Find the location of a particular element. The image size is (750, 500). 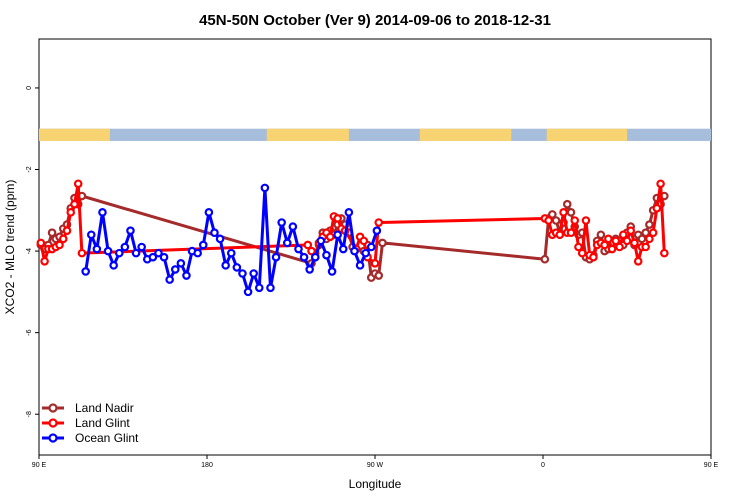

y-tick-label-4: -8 is located at coordinates (29, 414).